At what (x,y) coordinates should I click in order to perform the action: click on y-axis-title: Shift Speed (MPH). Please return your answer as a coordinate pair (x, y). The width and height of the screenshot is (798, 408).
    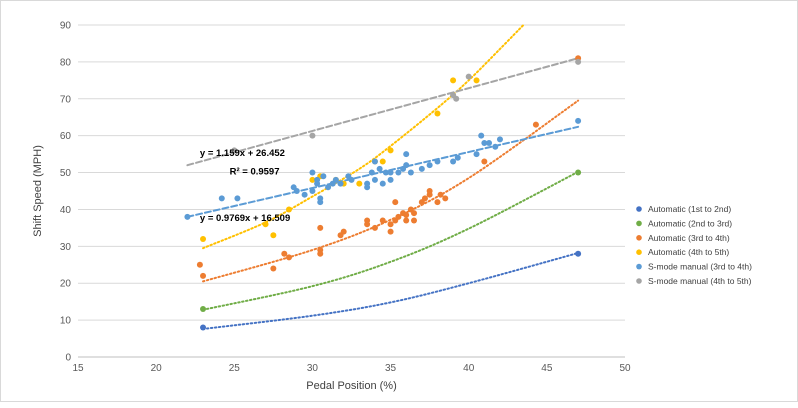
    Looking at the image, I should click on (38, 191).